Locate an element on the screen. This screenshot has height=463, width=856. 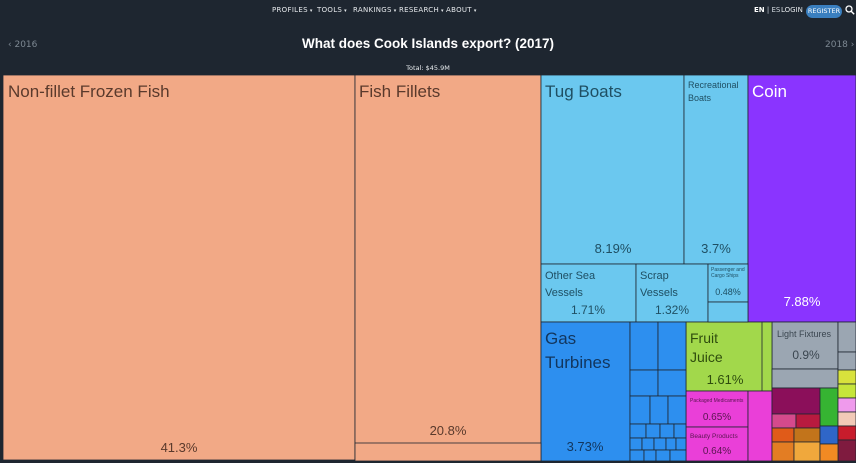
search-icon is located at coordinates (850, 10).